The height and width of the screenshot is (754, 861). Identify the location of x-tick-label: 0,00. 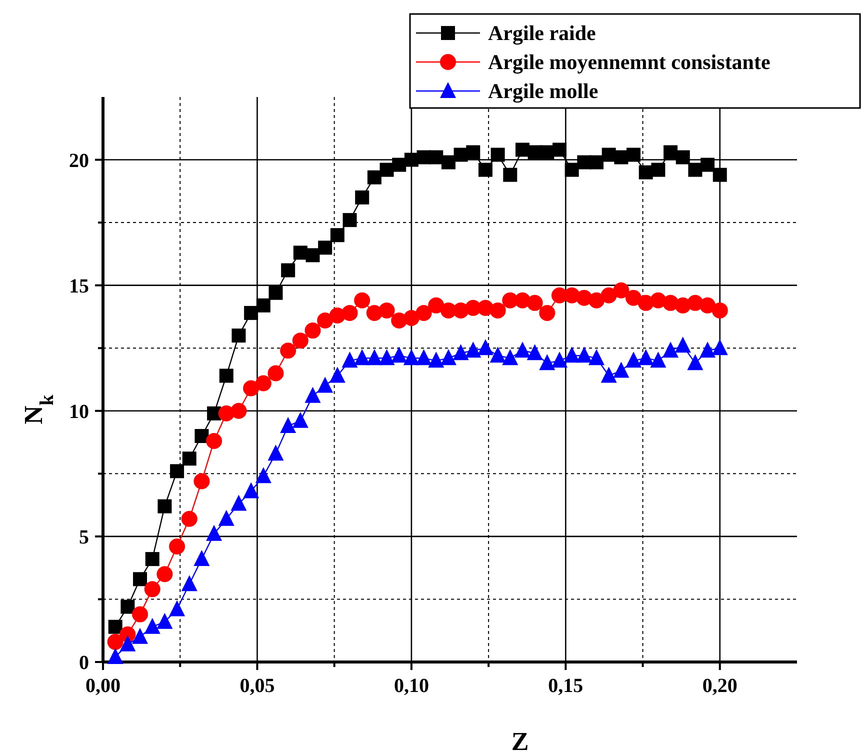
(103, 686).